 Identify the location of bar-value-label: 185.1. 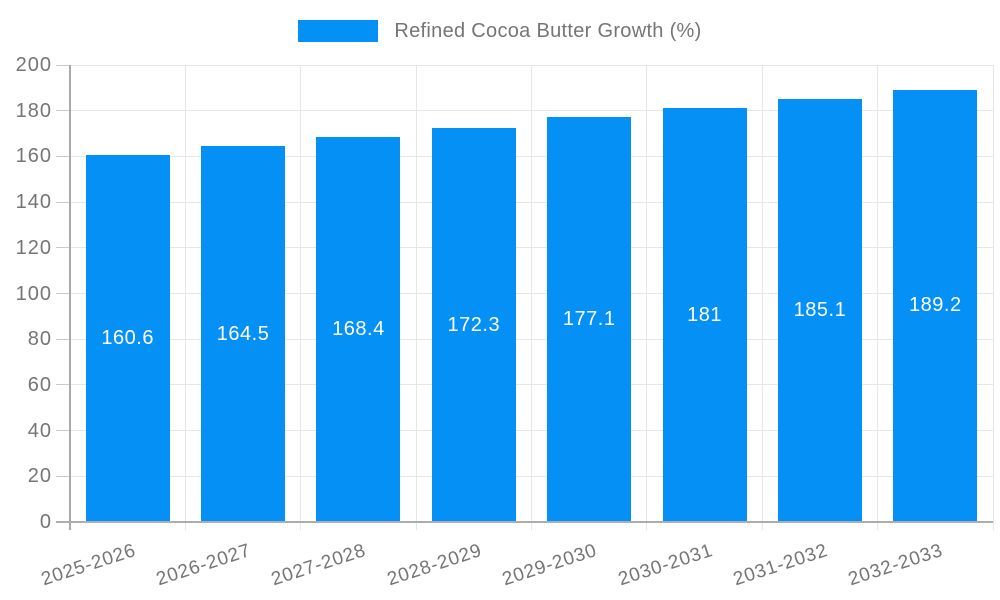
(820, 310).